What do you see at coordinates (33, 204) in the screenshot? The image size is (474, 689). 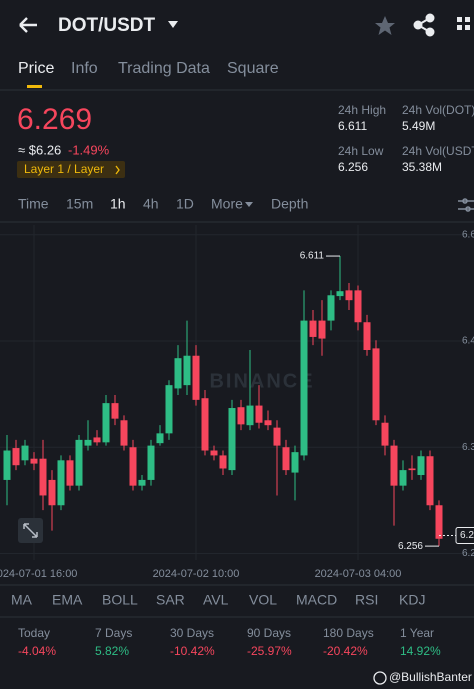 I see `interval: Time` at bounding box center [33, 204].